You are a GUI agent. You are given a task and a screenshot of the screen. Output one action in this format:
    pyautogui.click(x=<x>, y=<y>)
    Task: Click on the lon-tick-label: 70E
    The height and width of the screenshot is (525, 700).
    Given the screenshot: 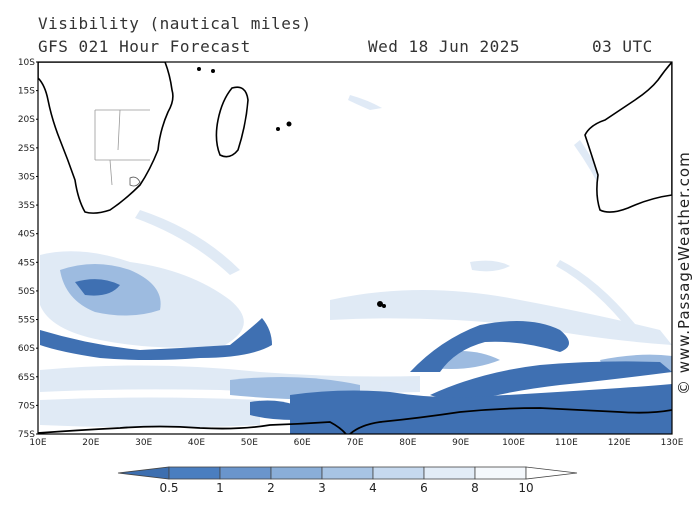 What is the action you would take?
    pyautogui.click(x=354, y=443)
    